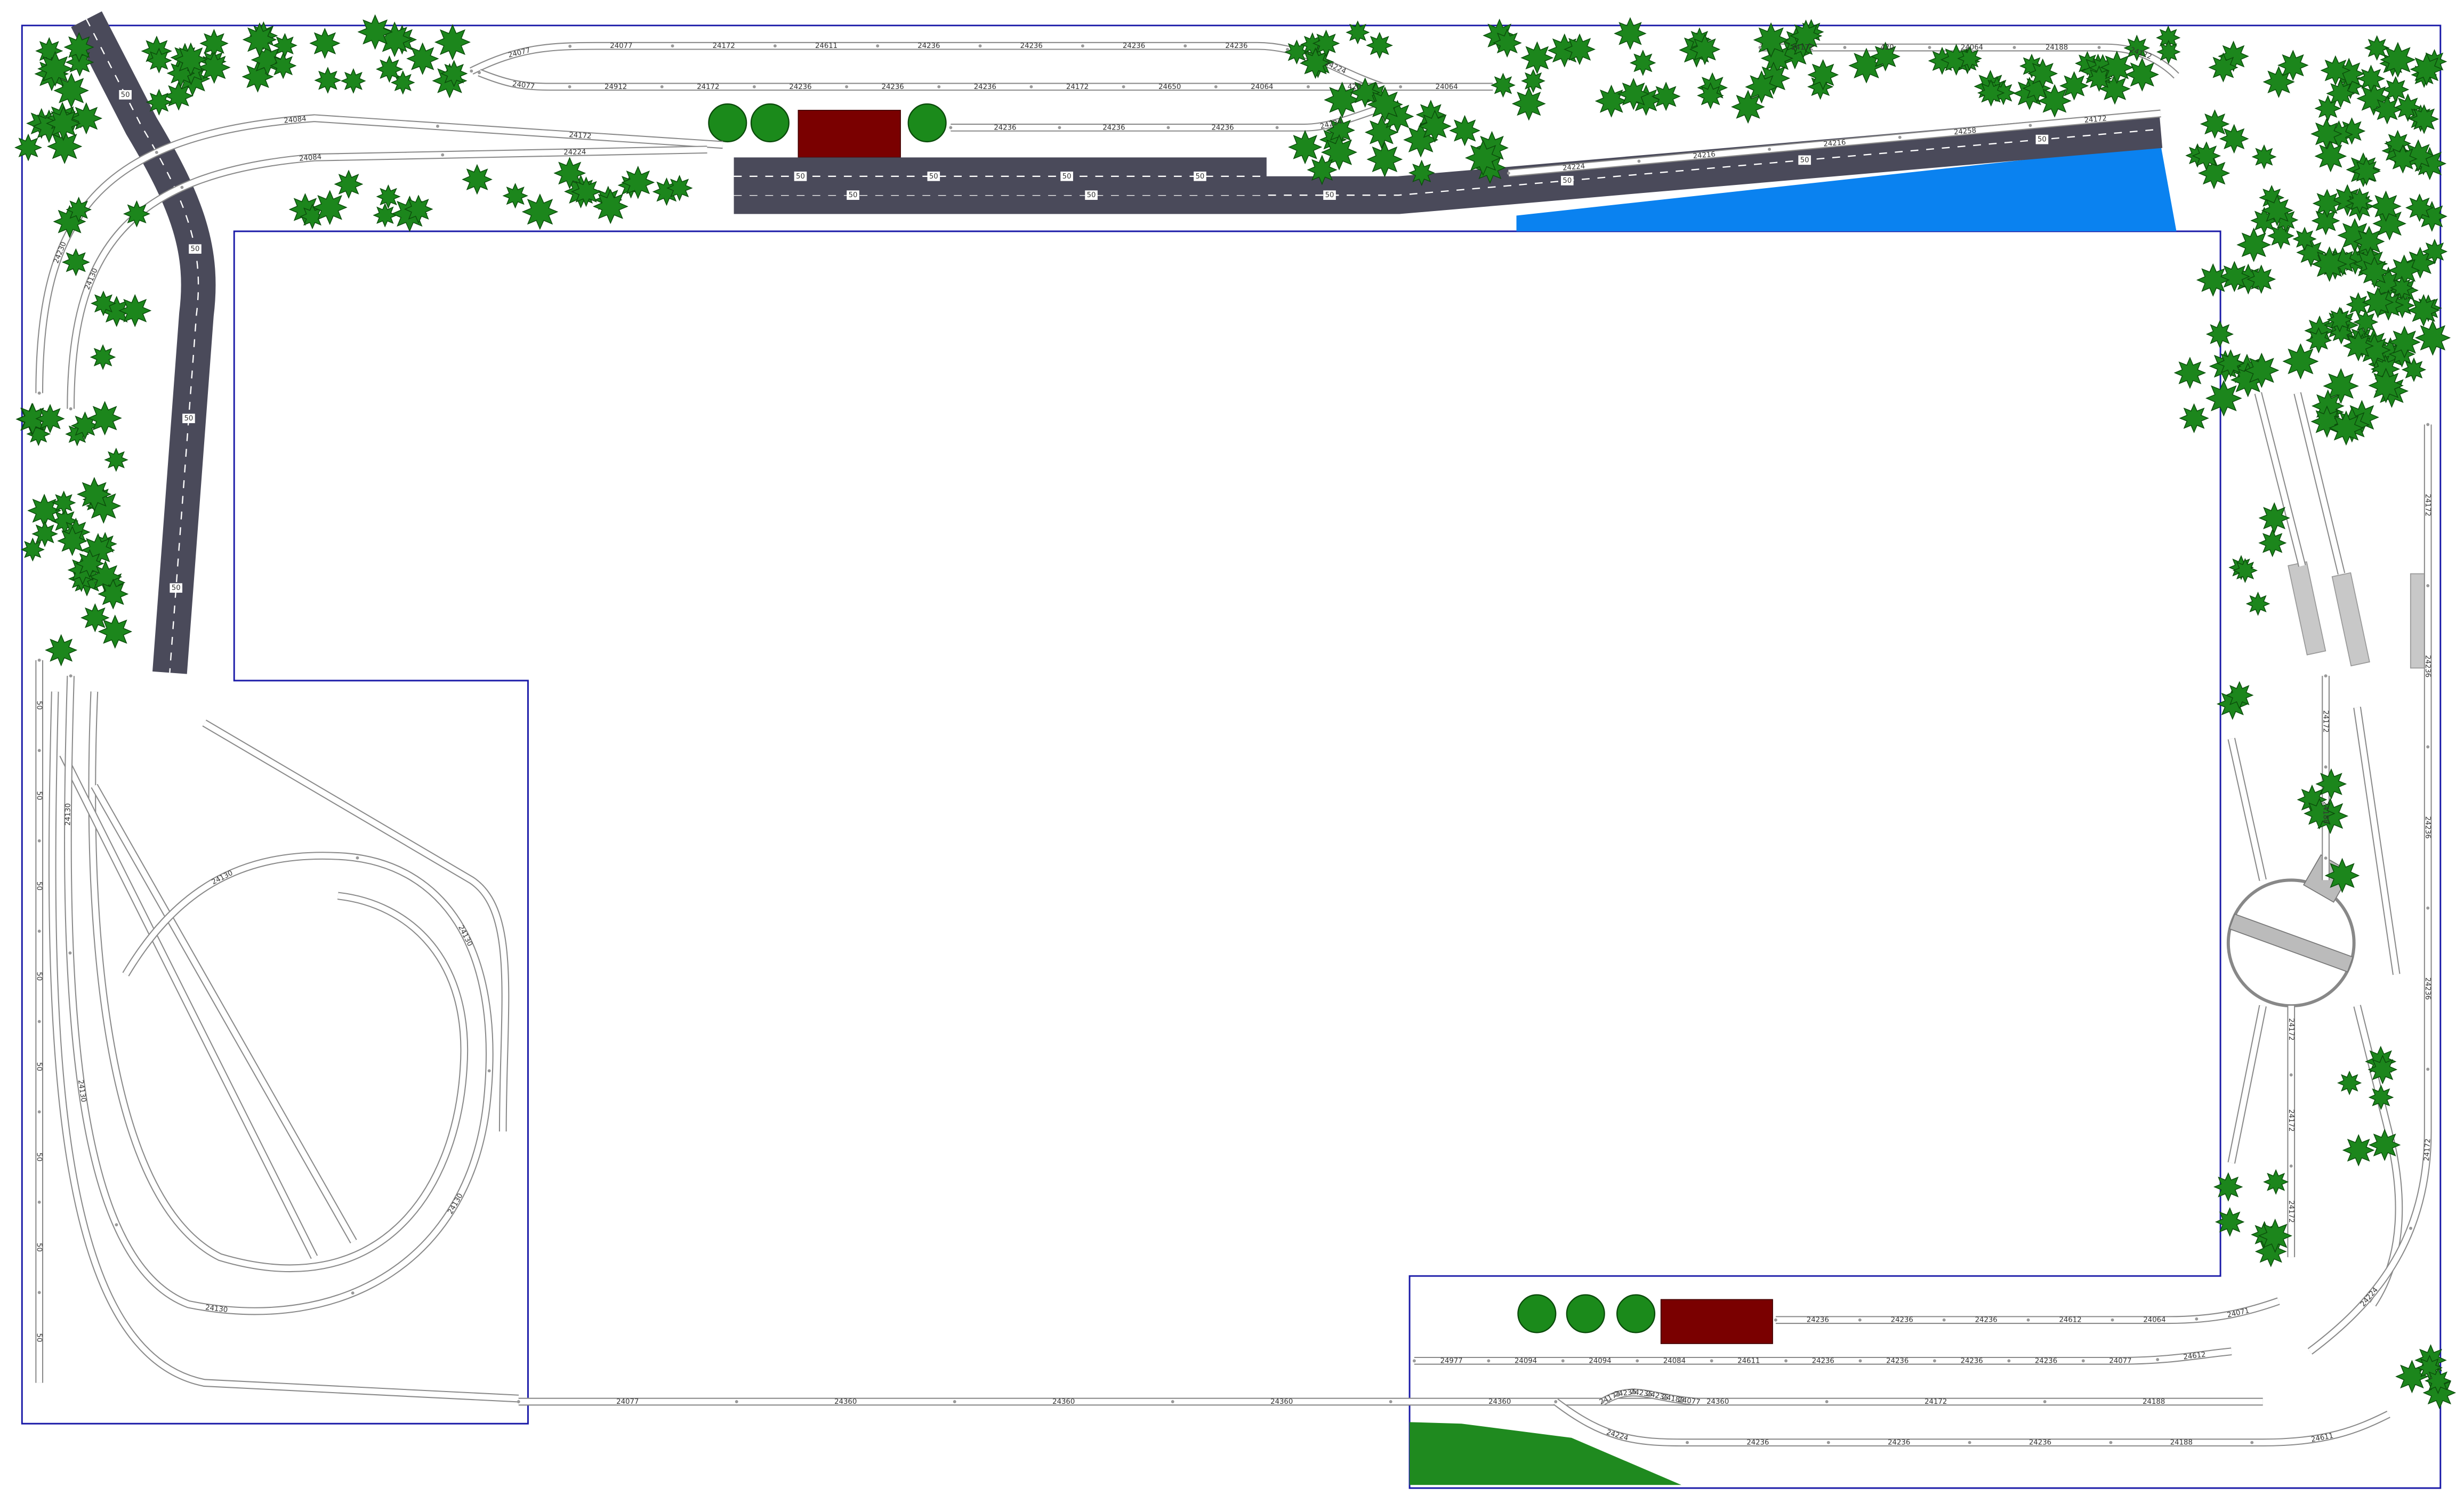  Describe the element at coordinates (2181, 1443) in the screenshot. I see `track-label: 24188` at that location.